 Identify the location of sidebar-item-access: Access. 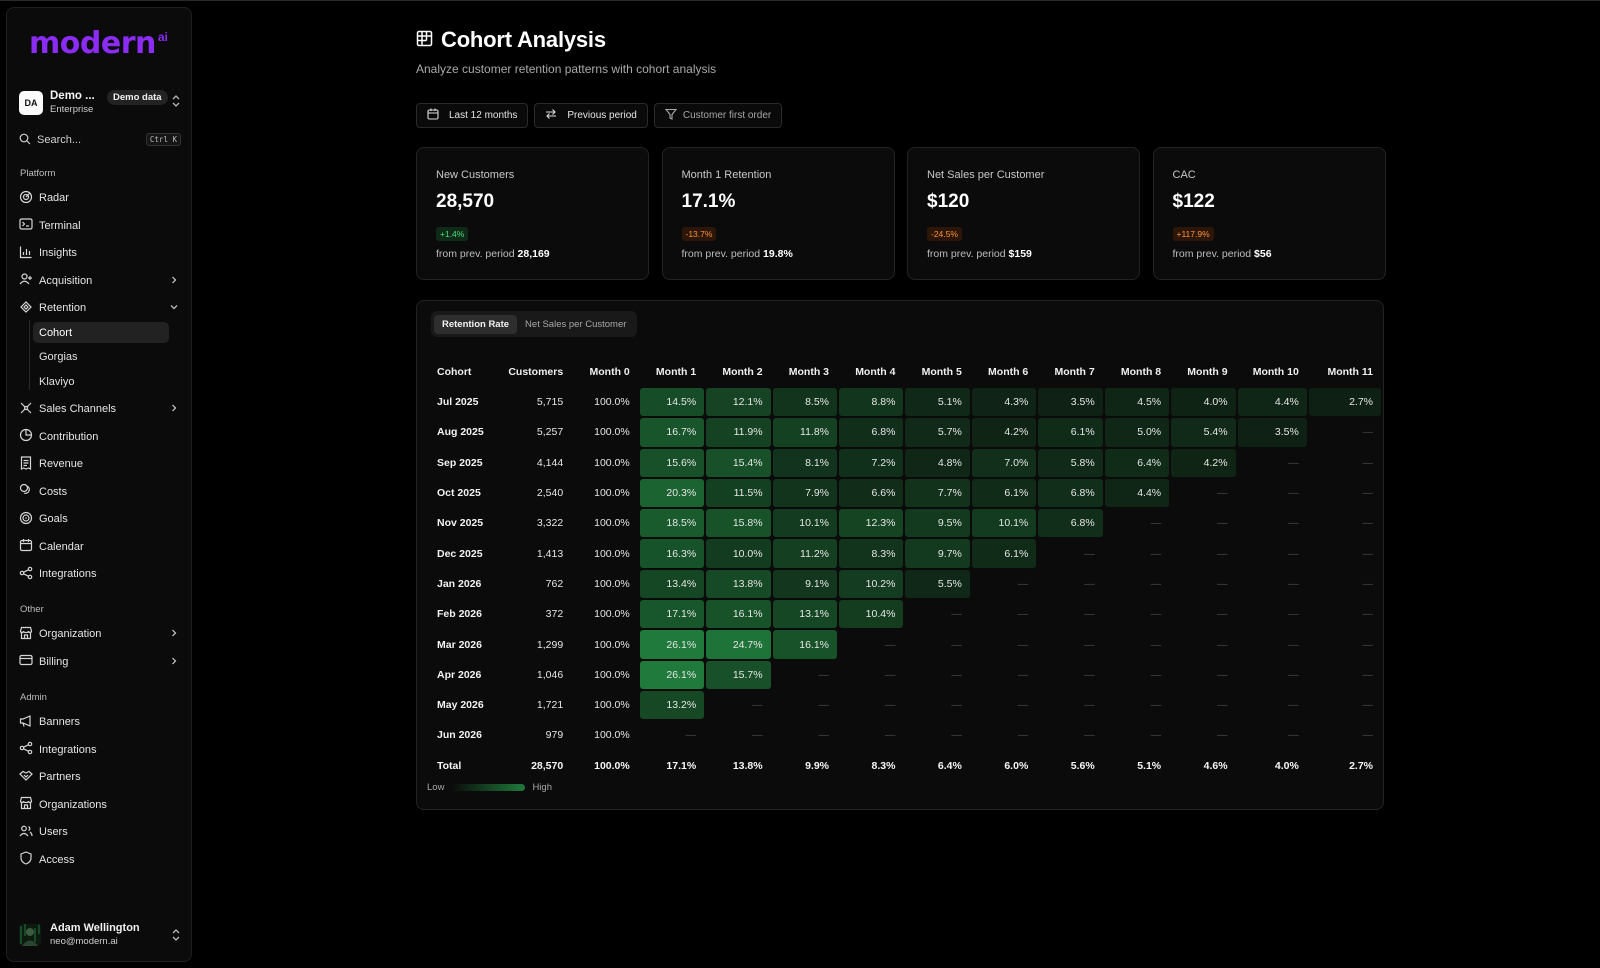
(100, 860).